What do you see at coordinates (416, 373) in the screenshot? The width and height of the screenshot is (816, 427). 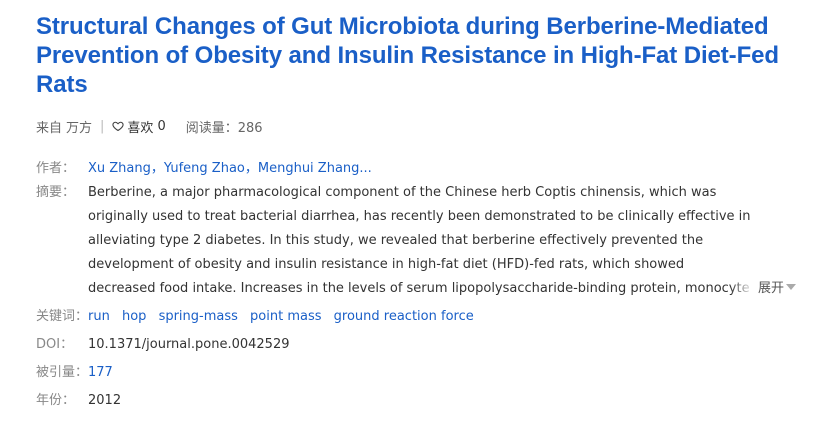 I see `cited-row: 被引量： 177` at bounding box center [416, 373].